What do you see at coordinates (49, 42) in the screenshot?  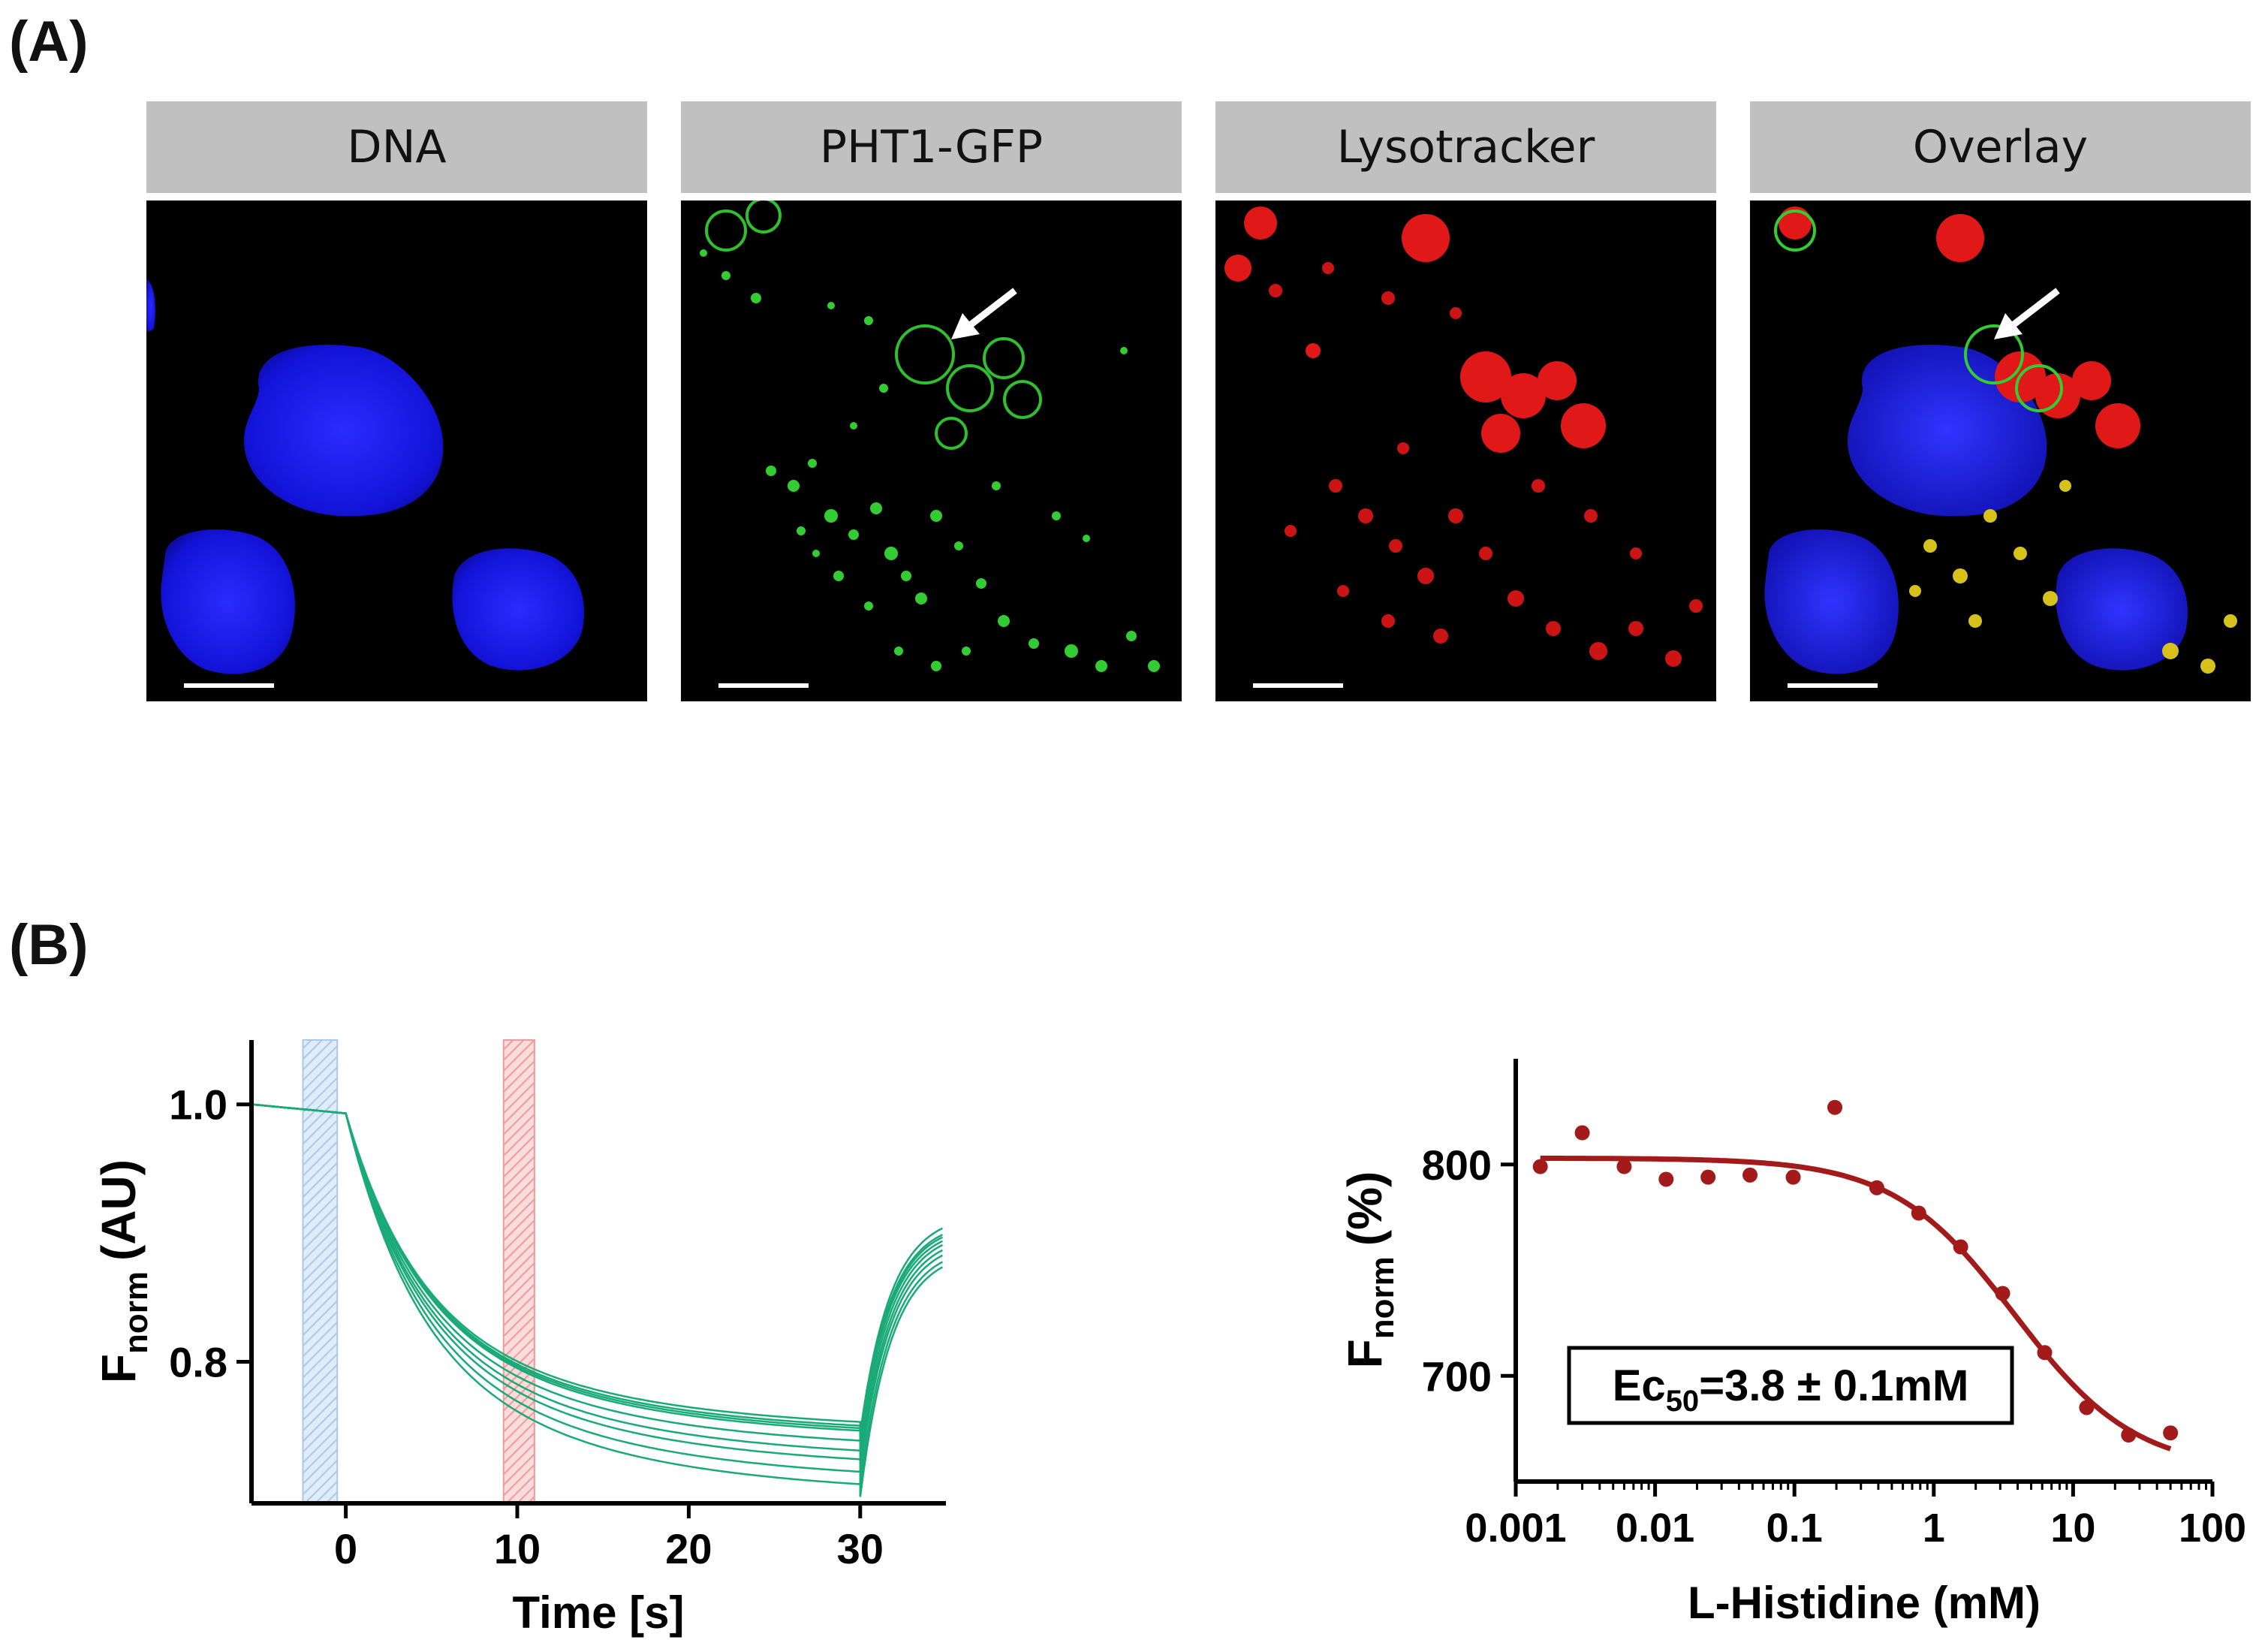 I see `panel-label-a: (A)` at bounding box center [49, 42].